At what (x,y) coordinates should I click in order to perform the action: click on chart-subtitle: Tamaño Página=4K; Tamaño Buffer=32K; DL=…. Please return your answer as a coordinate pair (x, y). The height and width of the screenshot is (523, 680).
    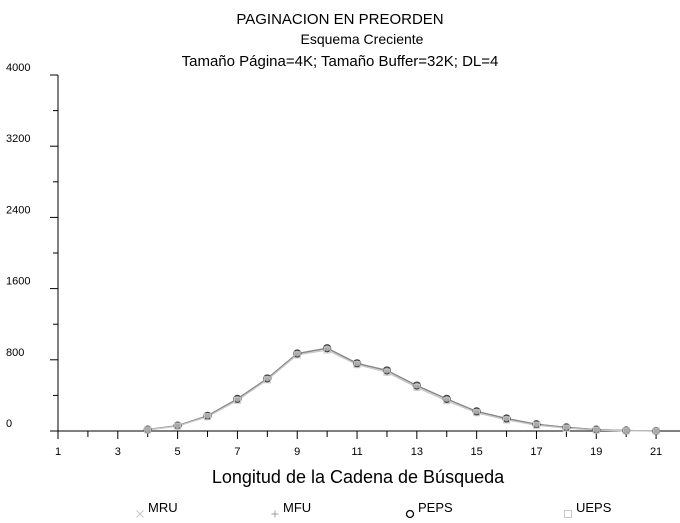
    Looking at the image, I should click on (340, 61).